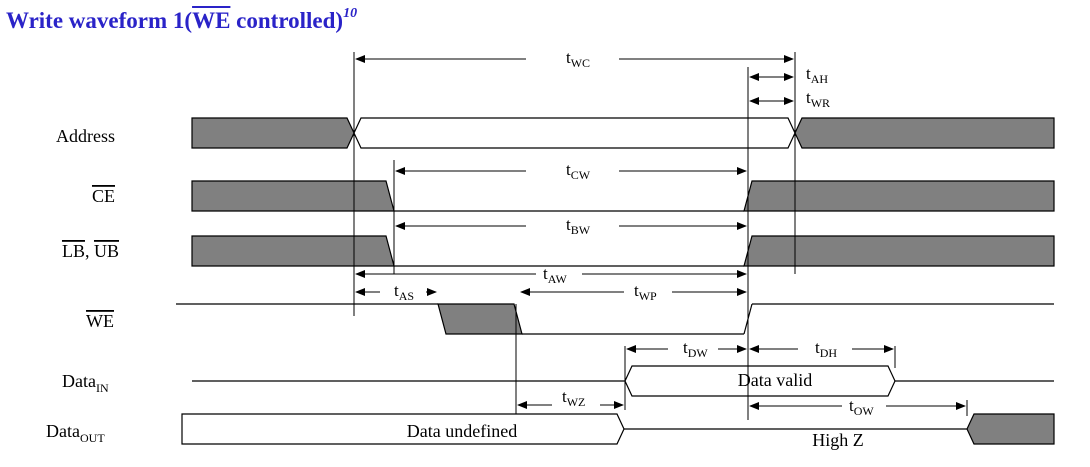 The height and width of the screenshot is (467, 1090). I want to click on label-lb: LB, so click(73, 251).